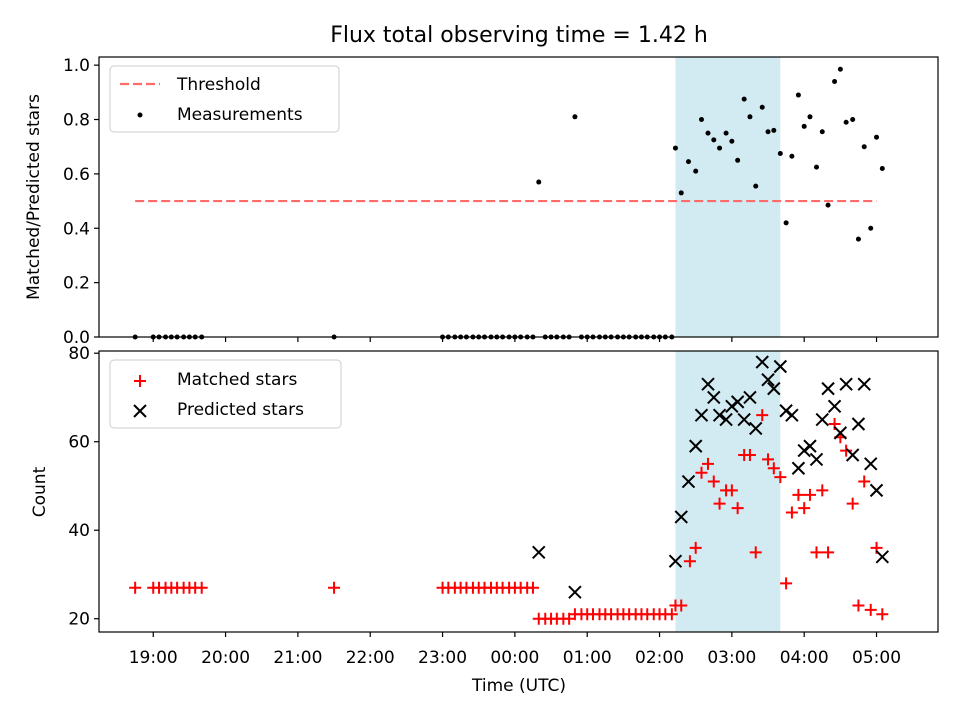 The width and height of the screenshot is (960, 720). I want to click on x-tick-label: 01:00, so click(587, 658).